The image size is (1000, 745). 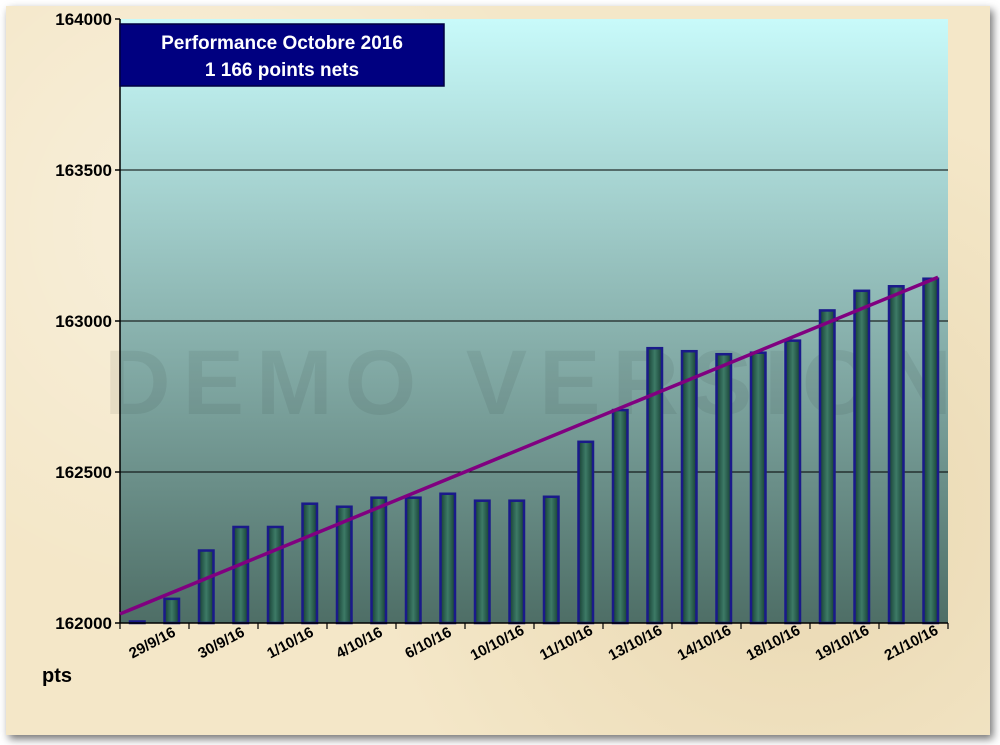 What do you see at coordinates (83, 170) in the screenshot?
I see `y-tick-label: 163500` at bounding box center [83, 170].